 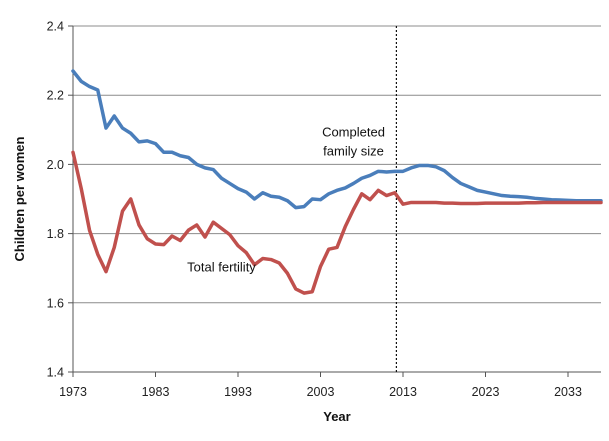 I want to click on y-axis-title: Children per women, so click(x=19, y=198).